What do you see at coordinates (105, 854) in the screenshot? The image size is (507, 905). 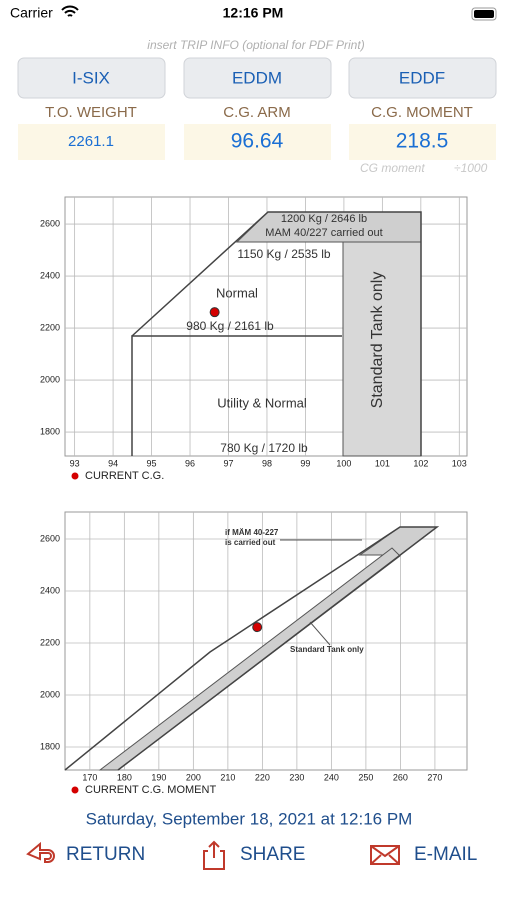 I see `action-label: RETURN` at bounding box center [105, 854].